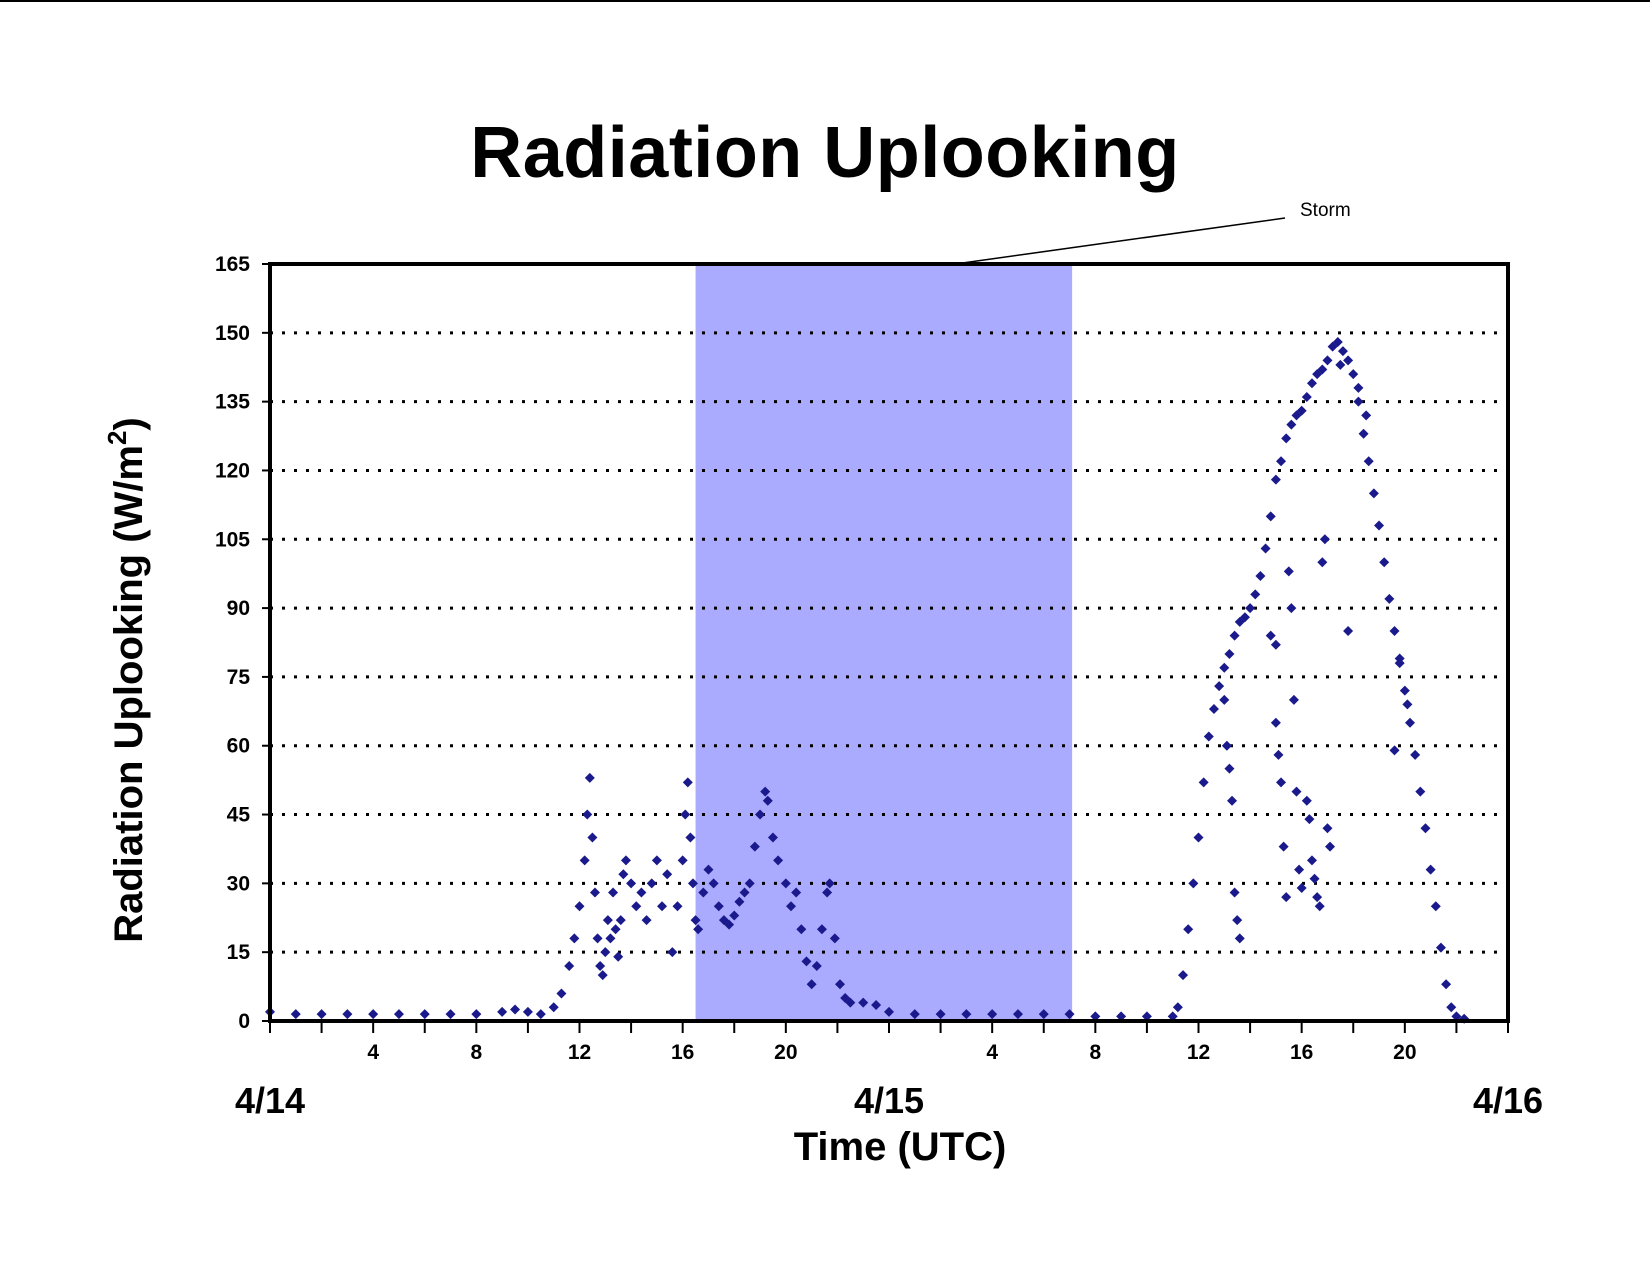  Describe the element at coordinates (238, 608) in the screenshot. I see `y-tick-label: 90` at that location.